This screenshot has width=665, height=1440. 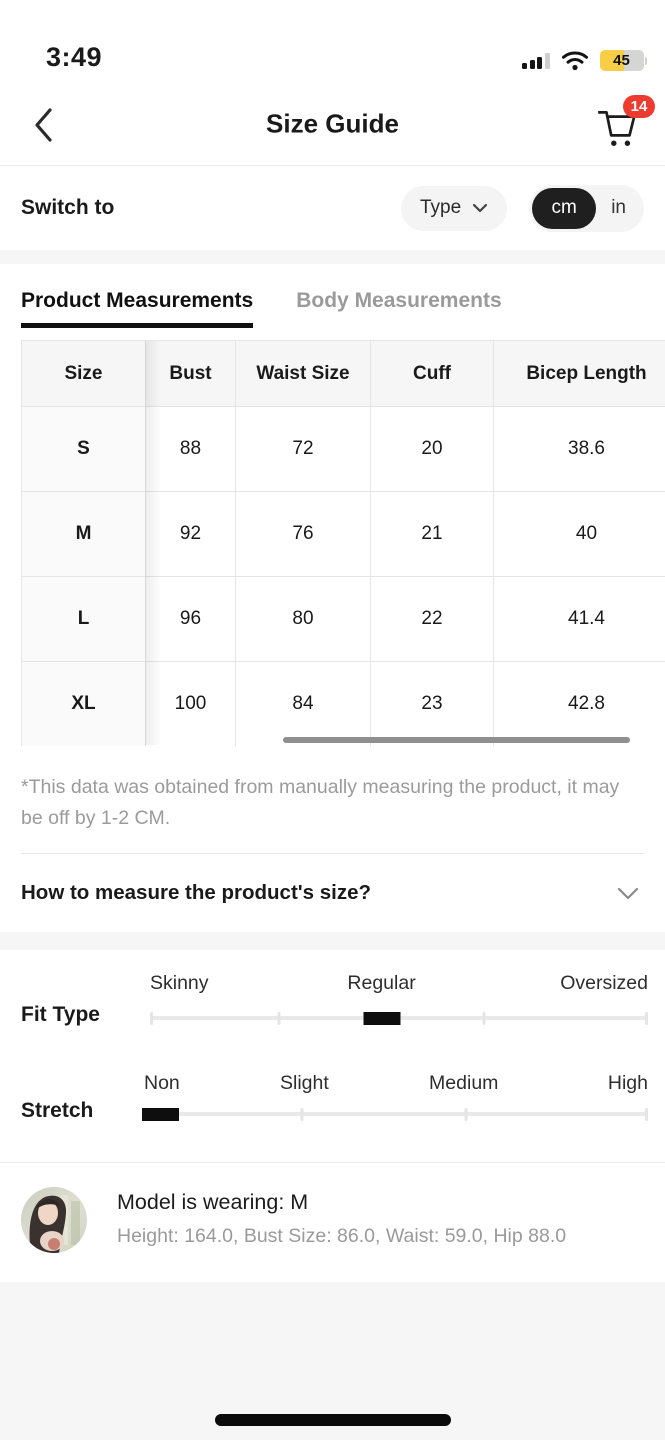 I want to click on value-cell: 80, so click(x=303, y=619).